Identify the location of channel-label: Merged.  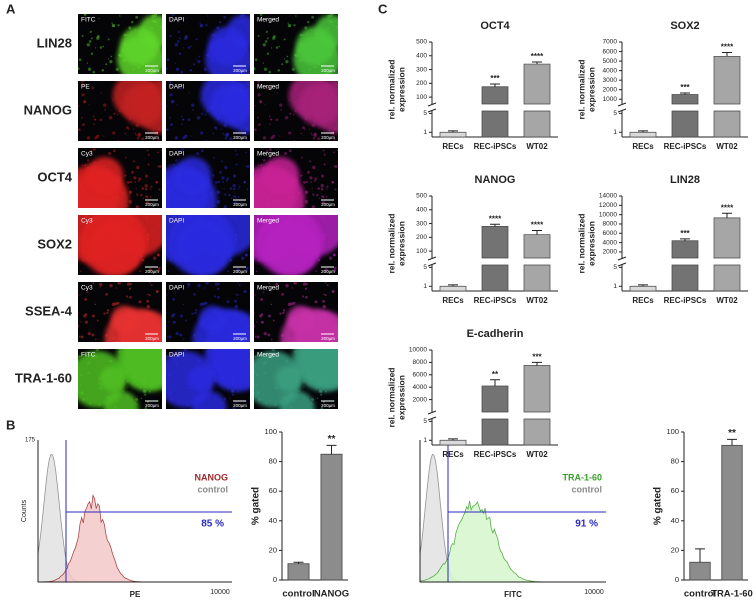
(268, 154).